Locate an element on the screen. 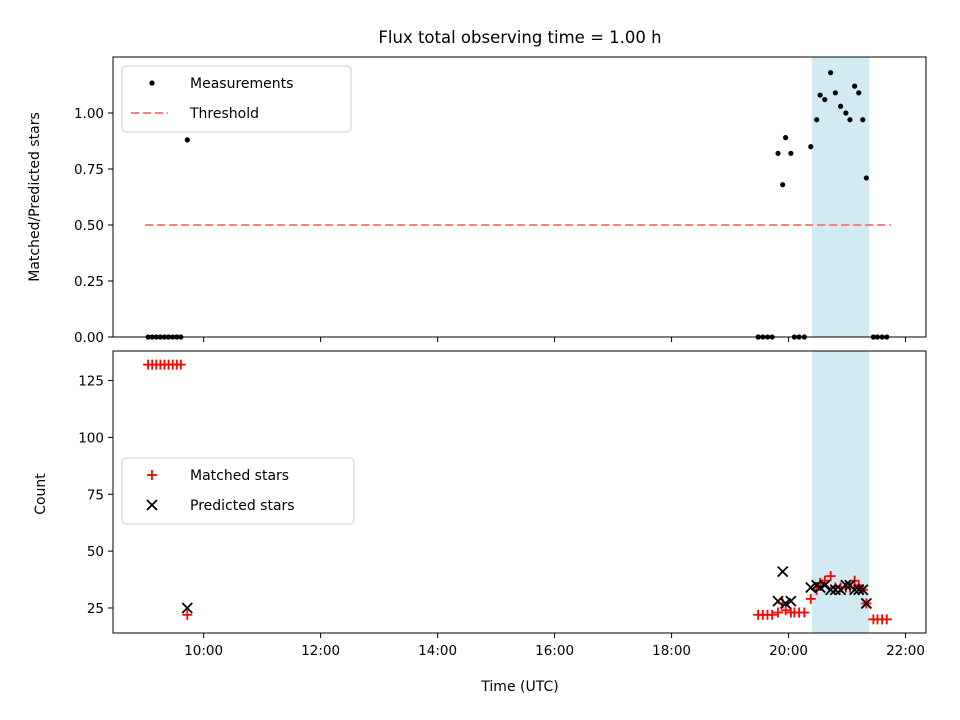  top-legend-box is located at coordinates (236, 99).